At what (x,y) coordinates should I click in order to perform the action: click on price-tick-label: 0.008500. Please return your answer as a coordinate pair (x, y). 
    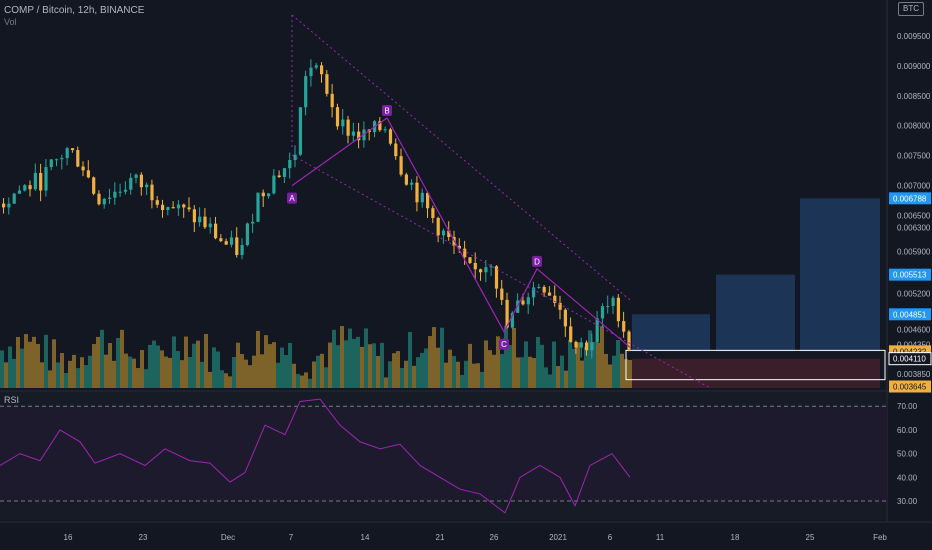
    Looking at the image, I should click on (914, 96).